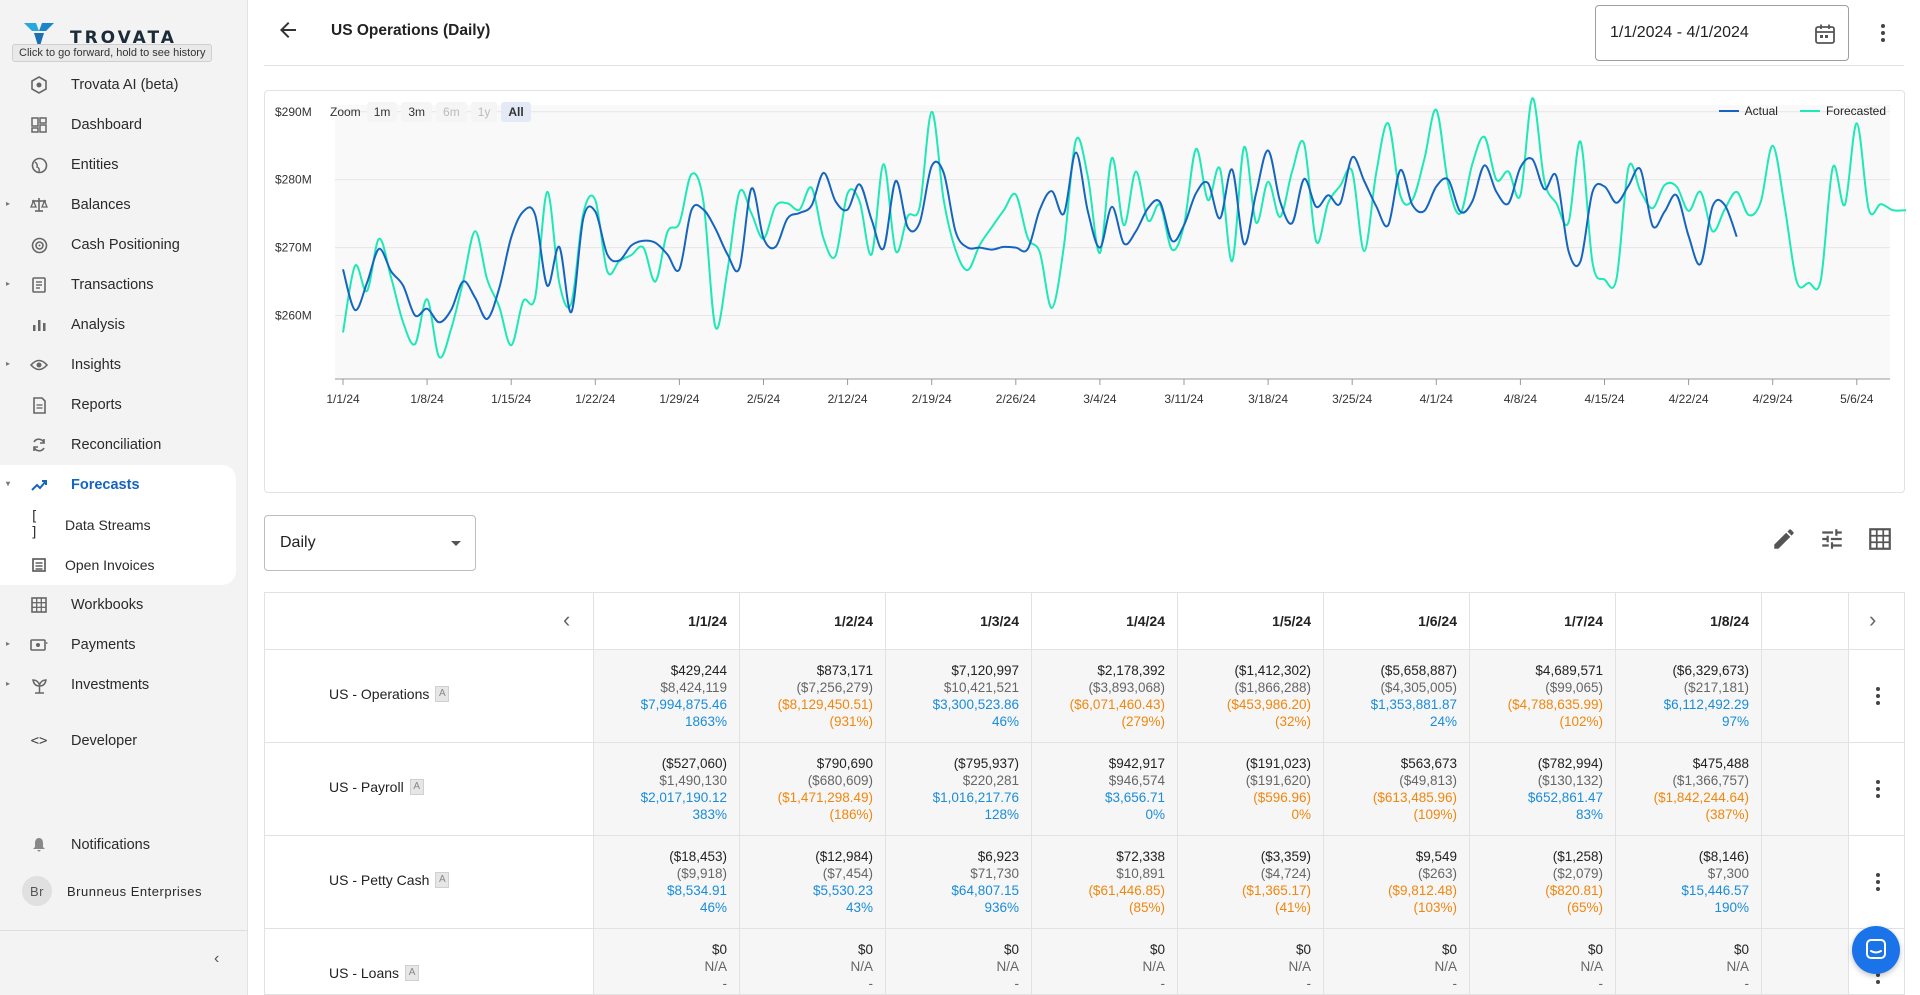 The image size is (1920, 995). I want to click on trend-icon, so click(39, 485).